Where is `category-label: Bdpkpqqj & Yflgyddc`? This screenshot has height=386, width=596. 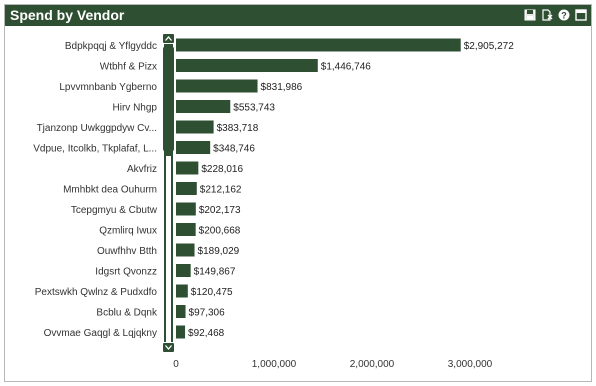 category-label: Bdpkpqqj & Yflgyddc is located at coordinates (111, 46).